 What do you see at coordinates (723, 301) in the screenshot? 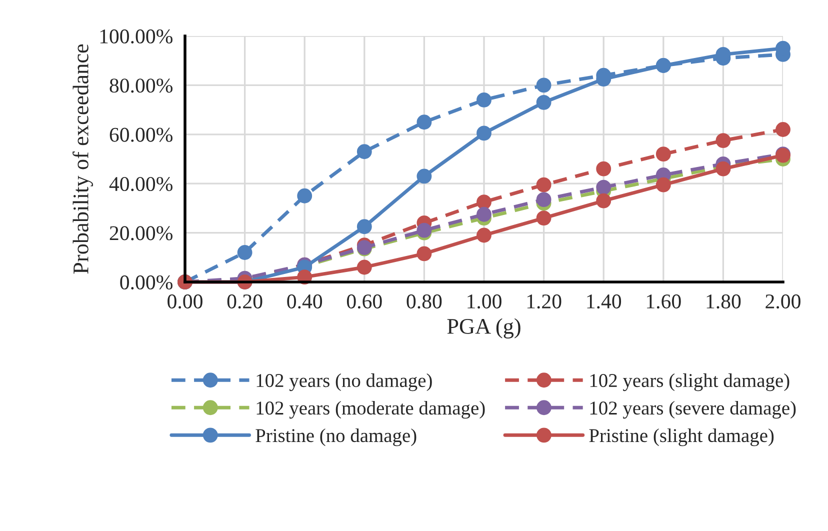
I see `x-tick-label: 1.80` at bounding box center [723, 301].